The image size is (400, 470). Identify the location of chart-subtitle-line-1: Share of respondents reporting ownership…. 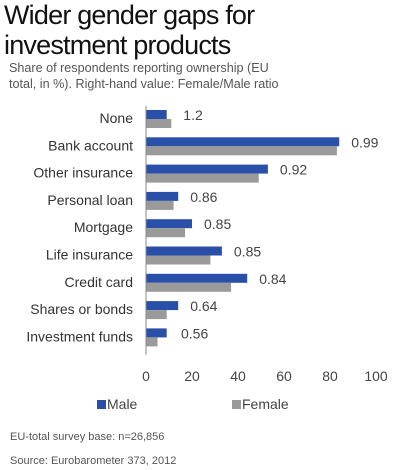
(139, 68).